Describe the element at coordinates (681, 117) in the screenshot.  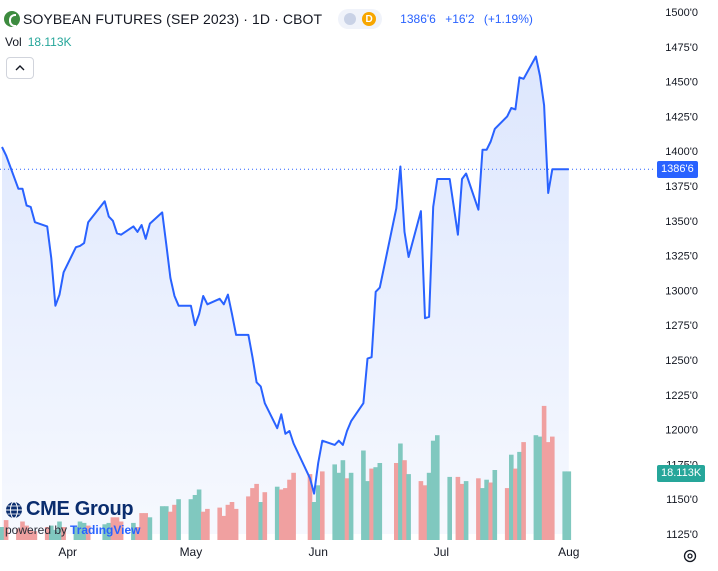
I see `y-tick-label: 1425'0` at that location.